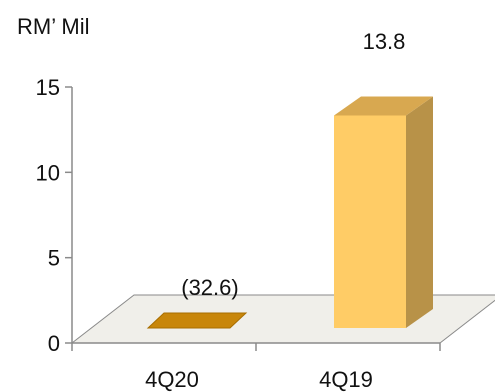 This screenshot has width=495, height=392. What do you see at coordinates (209, 287) in the screenshot?
I see `data-label-4q20: (32.6)` at bounding box center [209, 287].